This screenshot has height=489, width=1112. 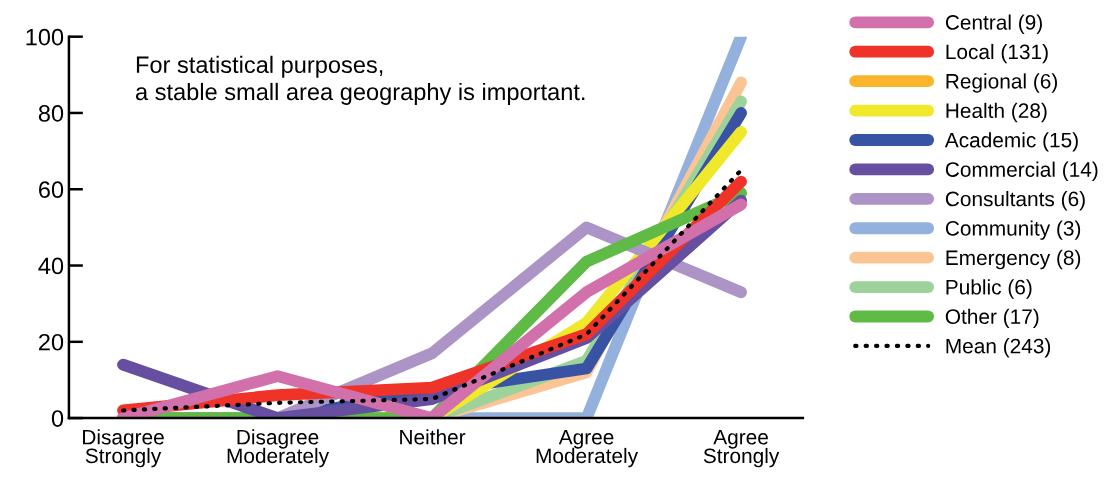 What do you see at coordinates (587, 448) in the screenshot?
I see `x-tick-label: Agree Moderately` at bounding box center [587, 448].